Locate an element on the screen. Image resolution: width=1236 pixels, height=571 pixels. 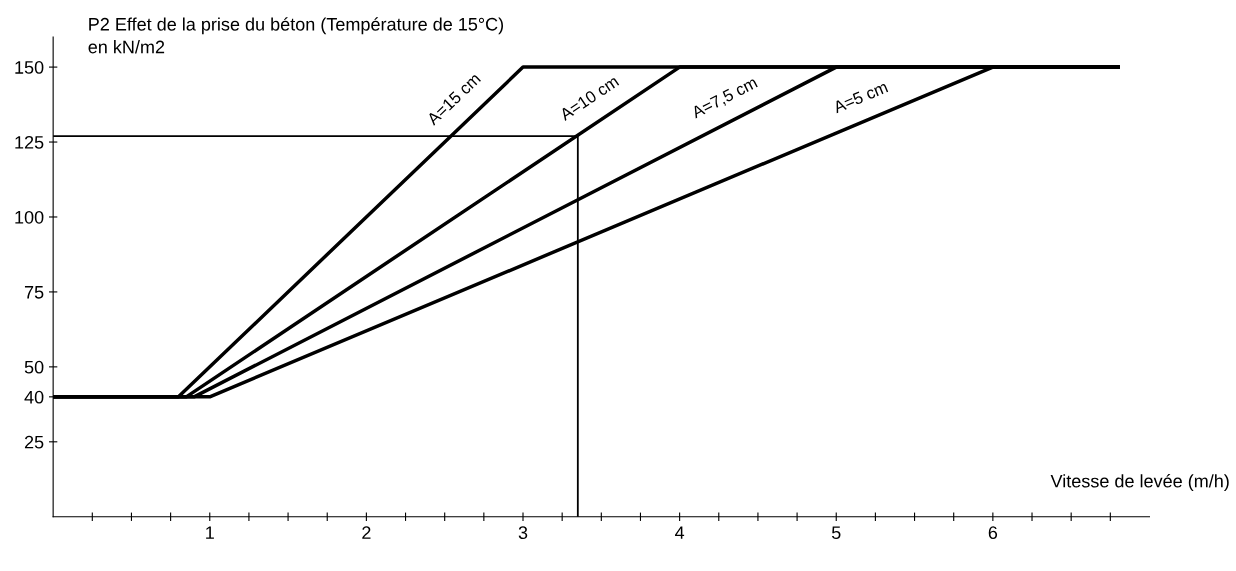
y-tick-label: 100 is located at coordinates (29, 217).